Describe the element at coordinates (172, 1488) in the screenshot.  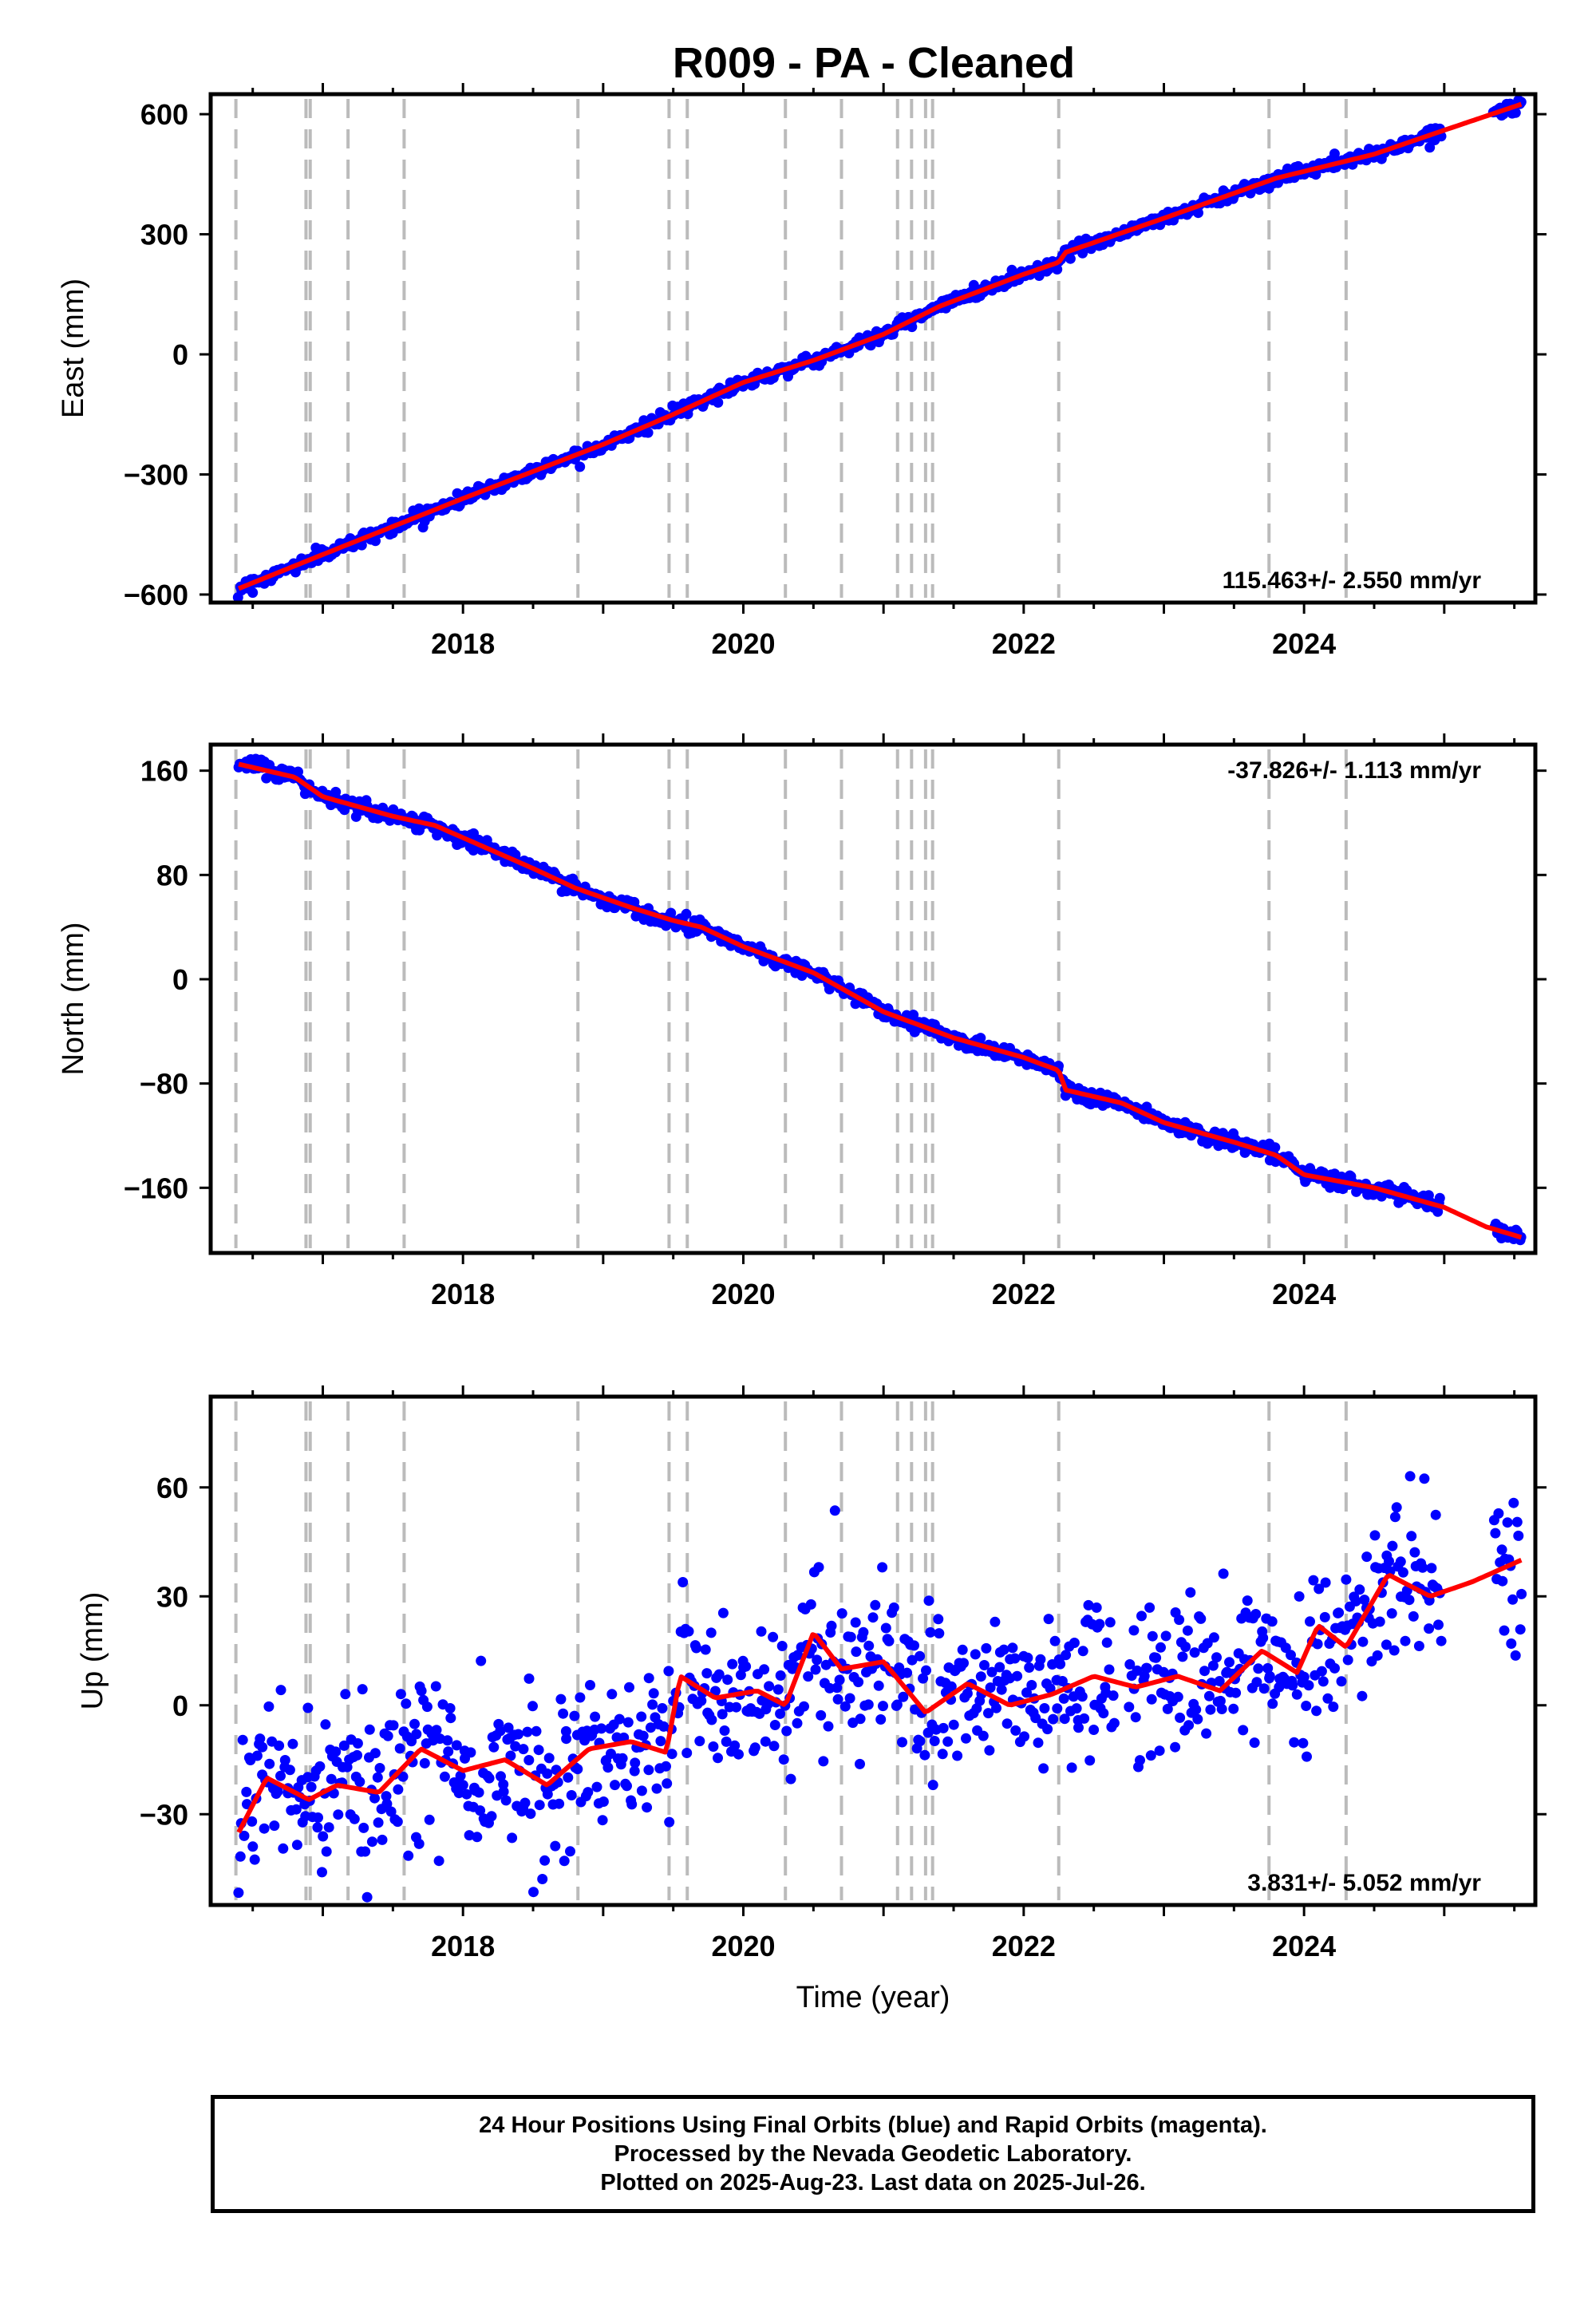
I see `y-tick-label: 60` at that location.